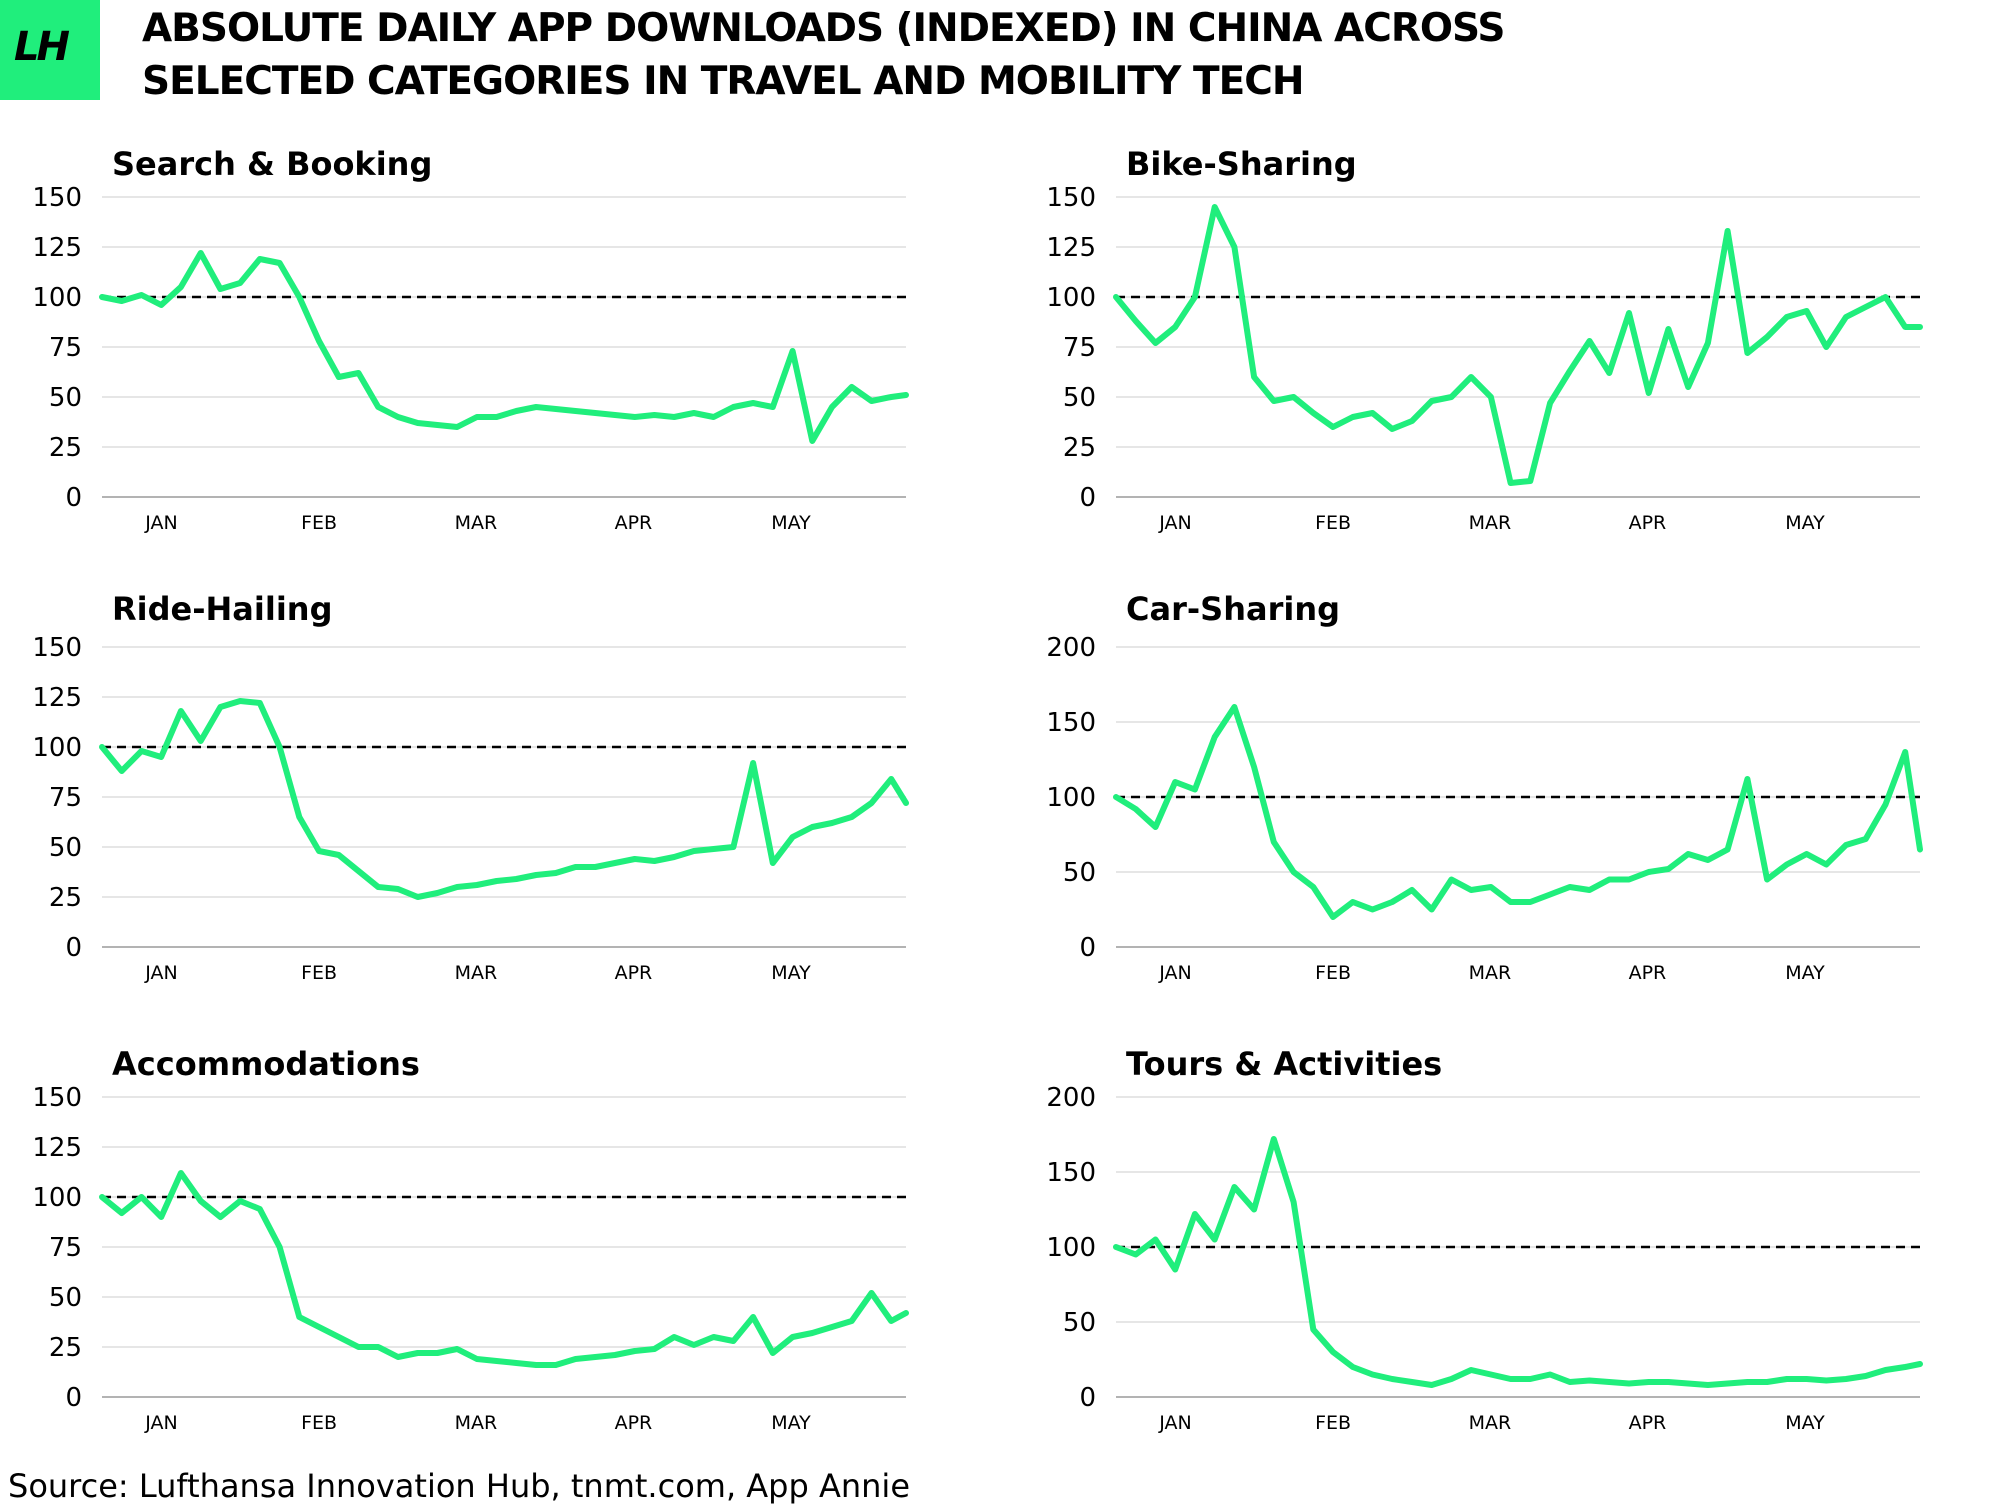 The image size is (2000, 1505). I want to click on chart-title: Car-Sharing, so click(1233, 609).